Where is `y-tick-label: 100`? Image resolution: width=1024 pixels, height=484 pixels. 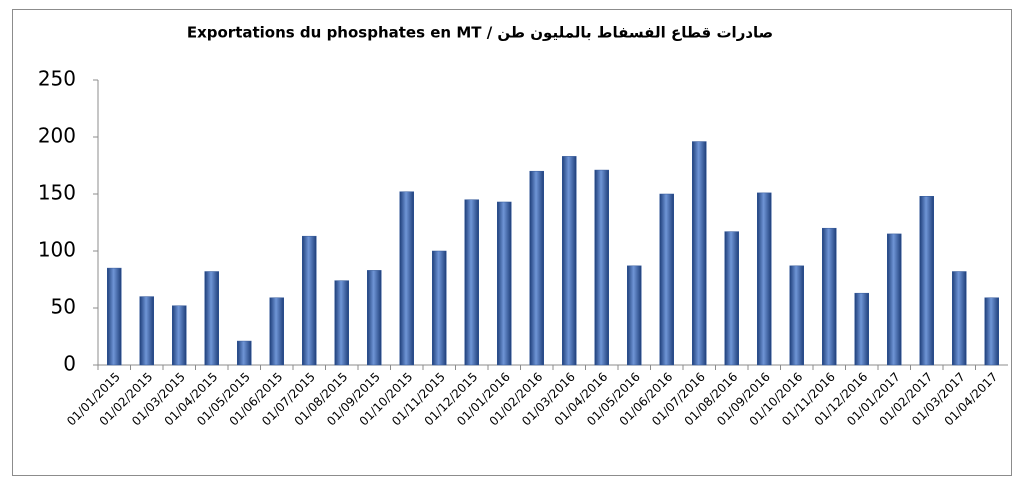 y-tick-label: 100 is located at coordinates (57, 250).